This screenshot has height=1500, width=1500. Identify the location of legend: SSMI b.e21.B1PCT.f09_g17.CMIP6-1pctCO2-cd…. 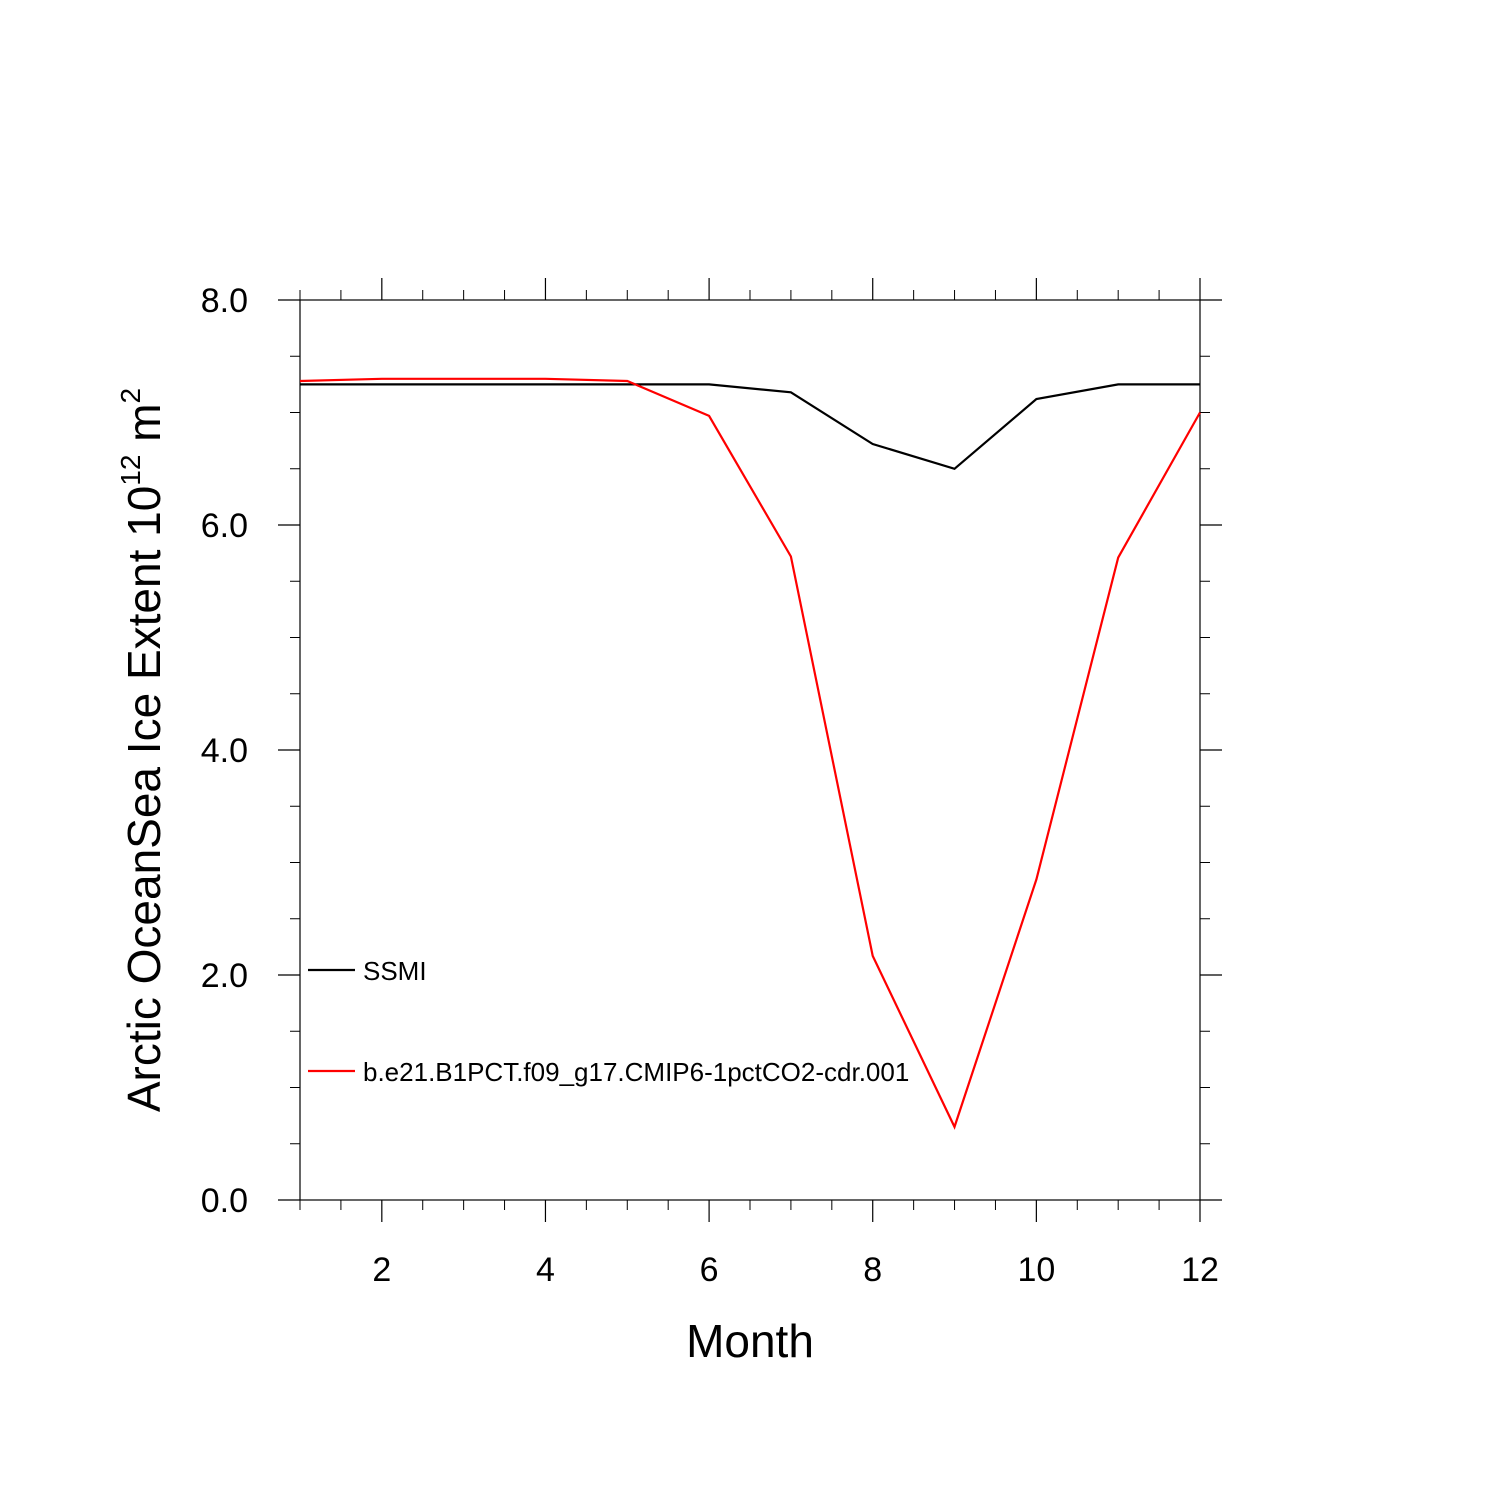
(608, 1021).